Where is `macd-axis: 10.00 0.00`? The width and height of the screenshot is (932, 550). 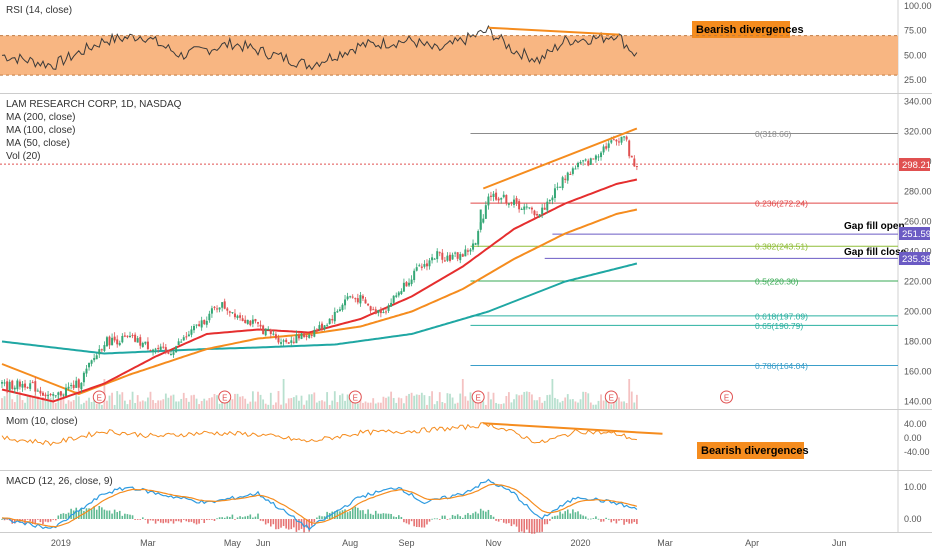 macd-axis: 10.00 0.00 is located at coordinates (915, 503).